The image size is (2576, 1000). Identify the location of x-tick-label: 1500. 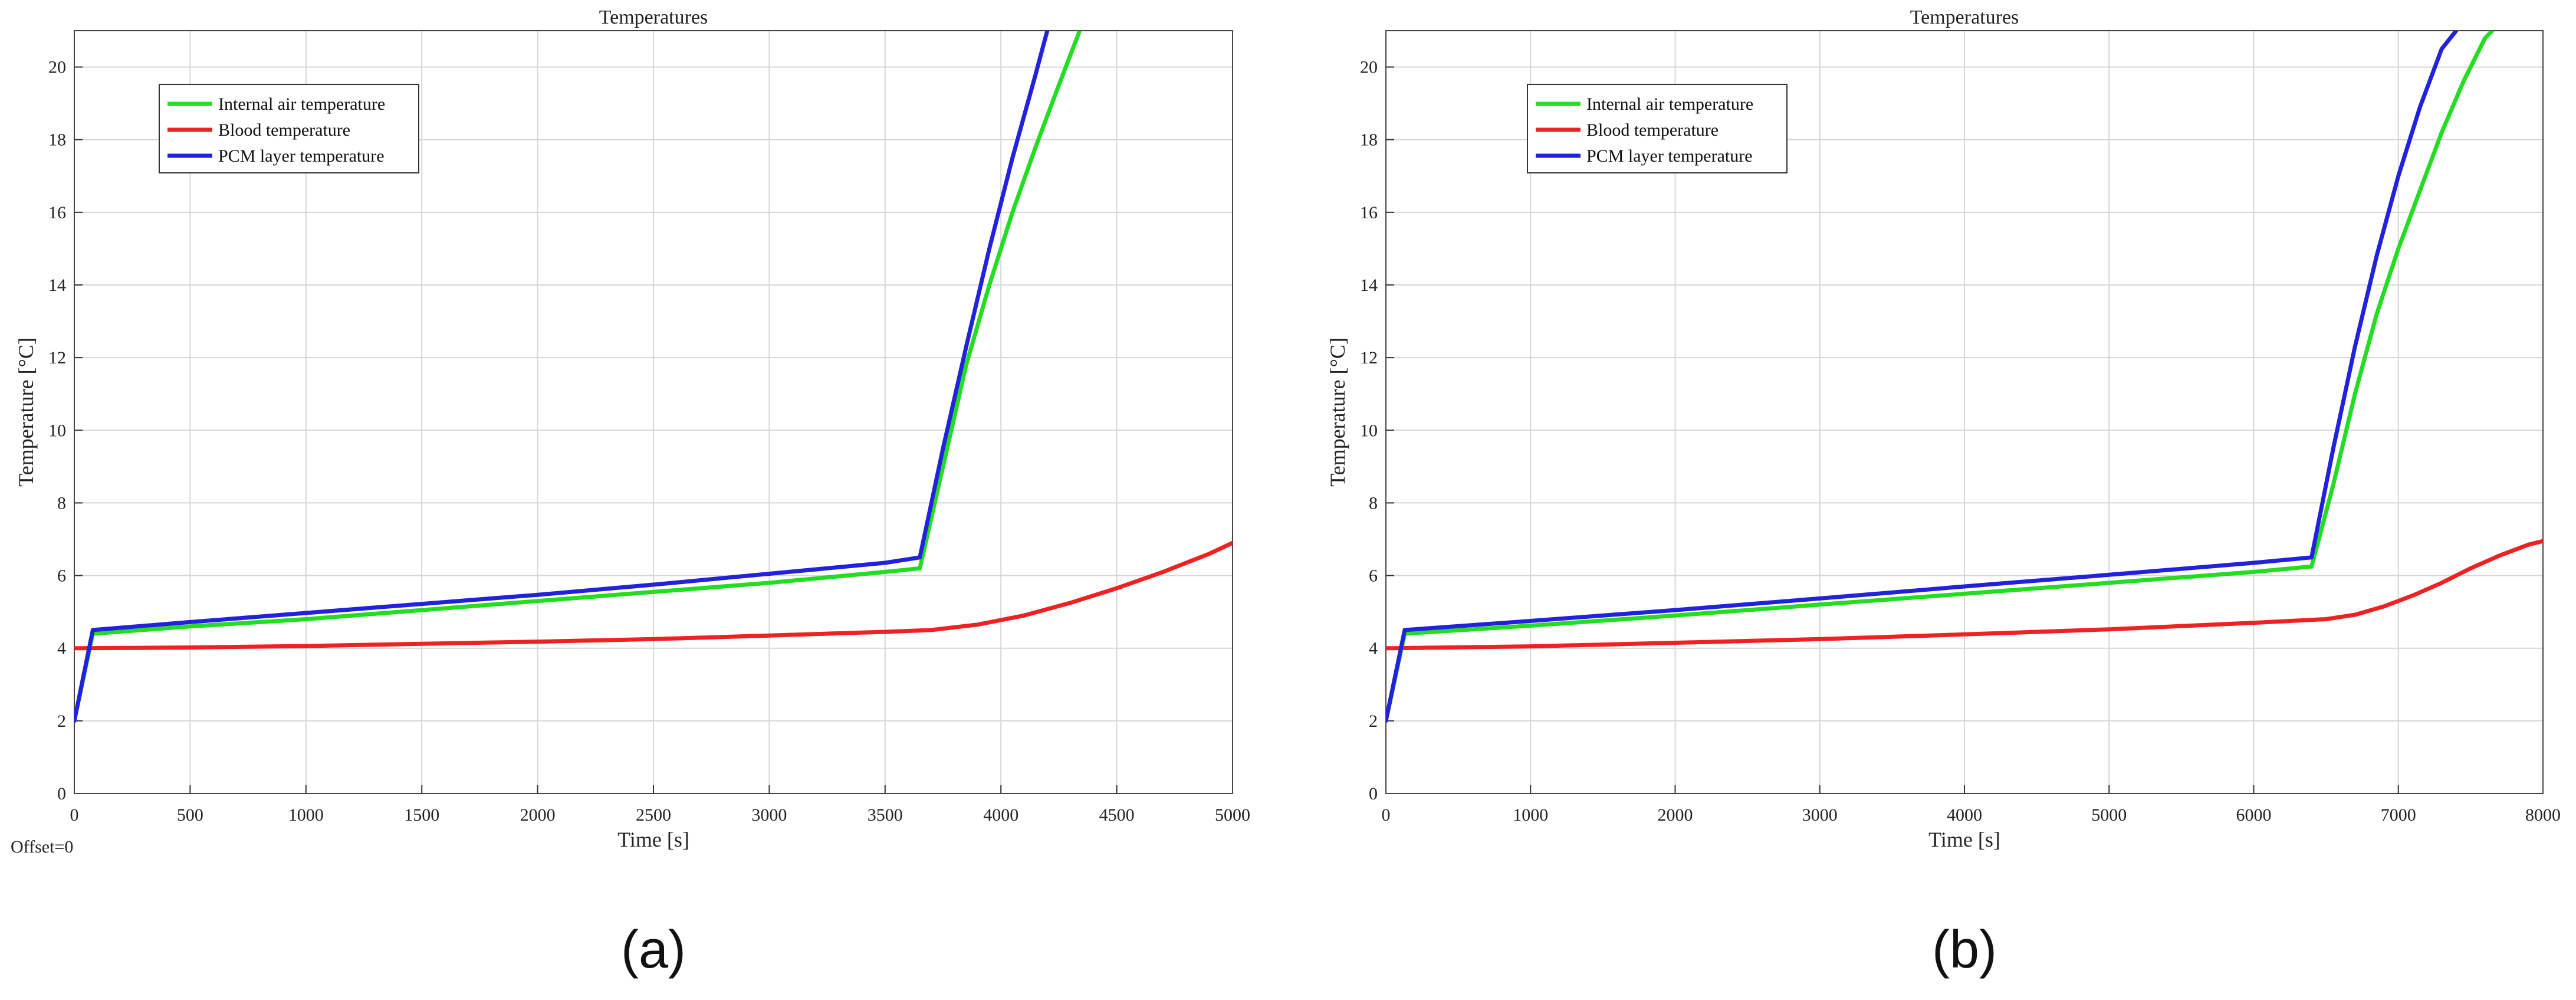
(422, 815).